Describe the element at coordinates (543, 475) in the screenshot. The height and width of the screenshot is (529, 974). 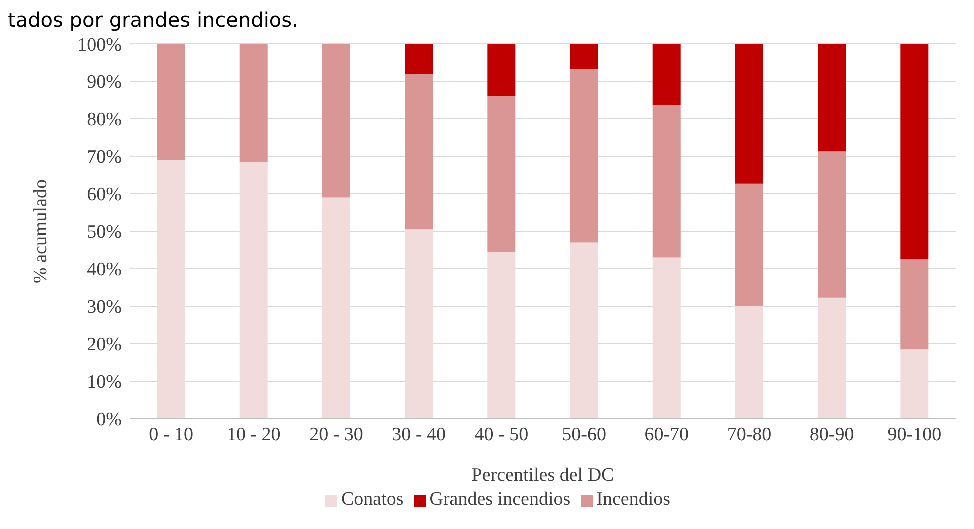
I see `x-axis-title: Percentiles del DC` at that location.